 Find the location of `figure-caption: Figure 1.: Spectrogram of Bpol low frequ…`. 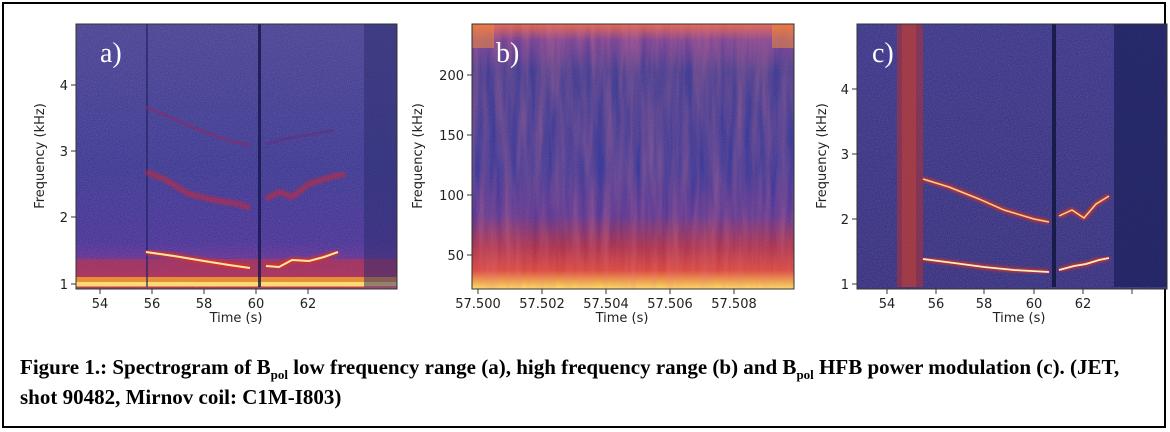

figure-caption: Figure 1.: Spectrogram of Bpol low frequ… is located at coordinates (590, 382).